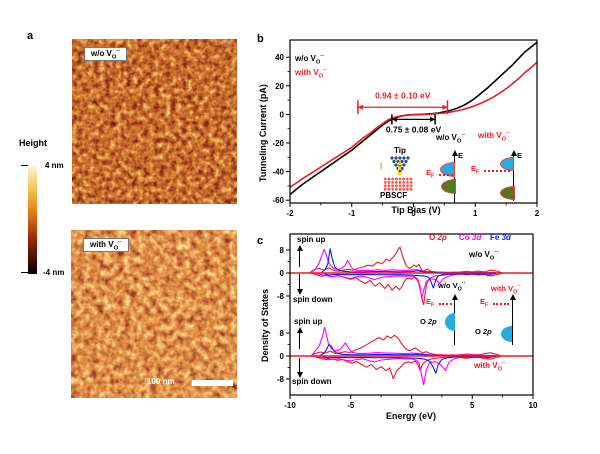 The width and height of the screenshot is (600, 454). I want to click on dos-inset2-ef-line, so click(501, 304).